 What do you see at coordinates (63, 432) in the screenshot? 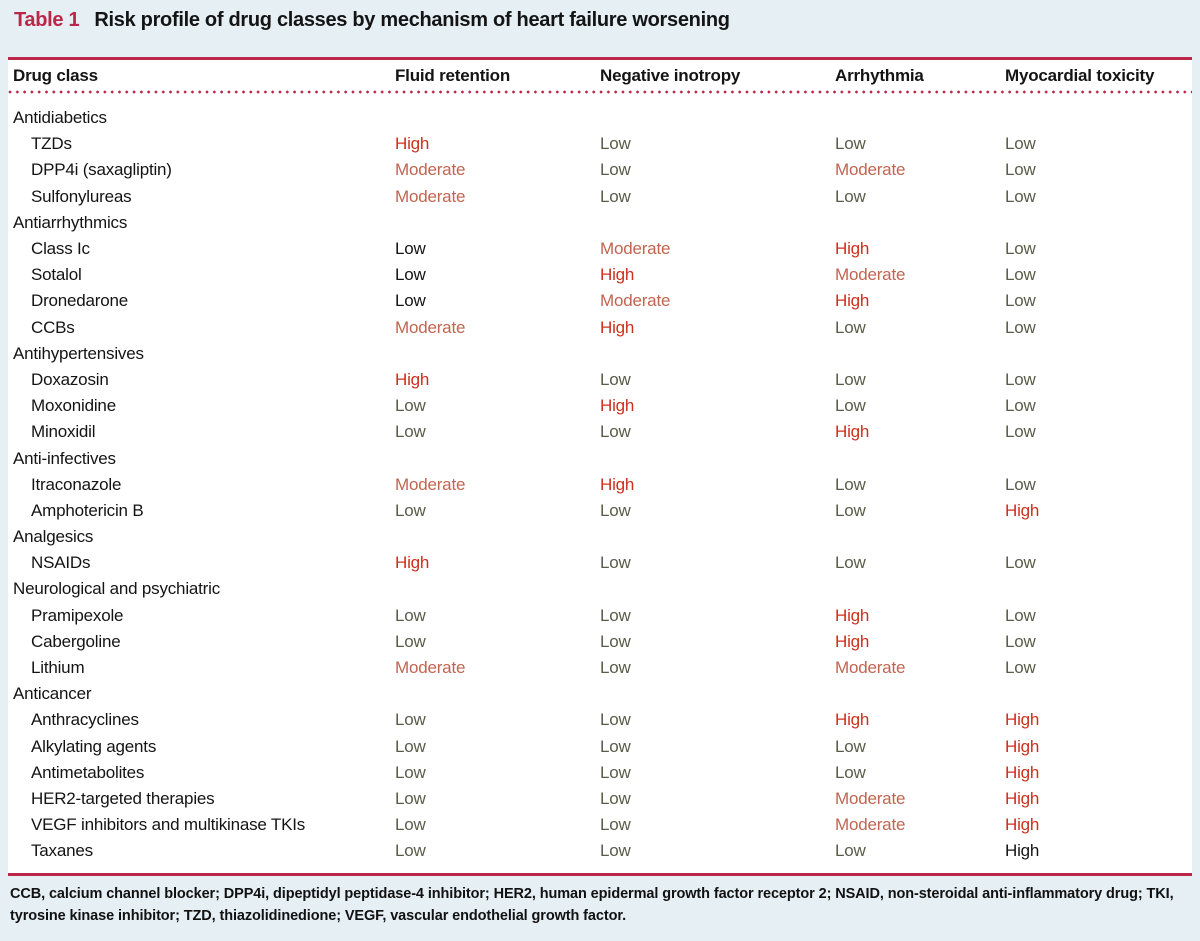
I see `drug-name: Minoxidil` at bounding box center [63, 432].